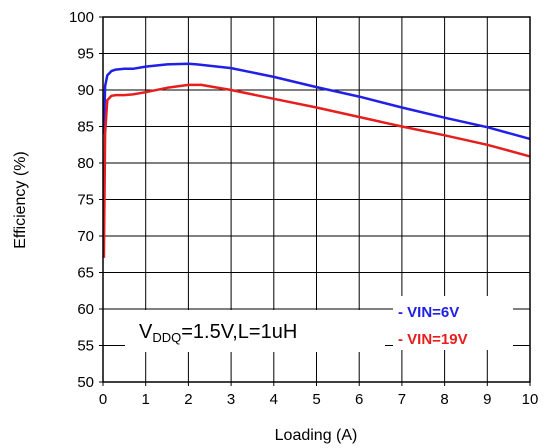 The height and width of the screenshot is (448, 548). What do you see at coordinates (85, 309) in the screenshot?
I see `y-tick-label: 60` at bounding box center [85, 309].